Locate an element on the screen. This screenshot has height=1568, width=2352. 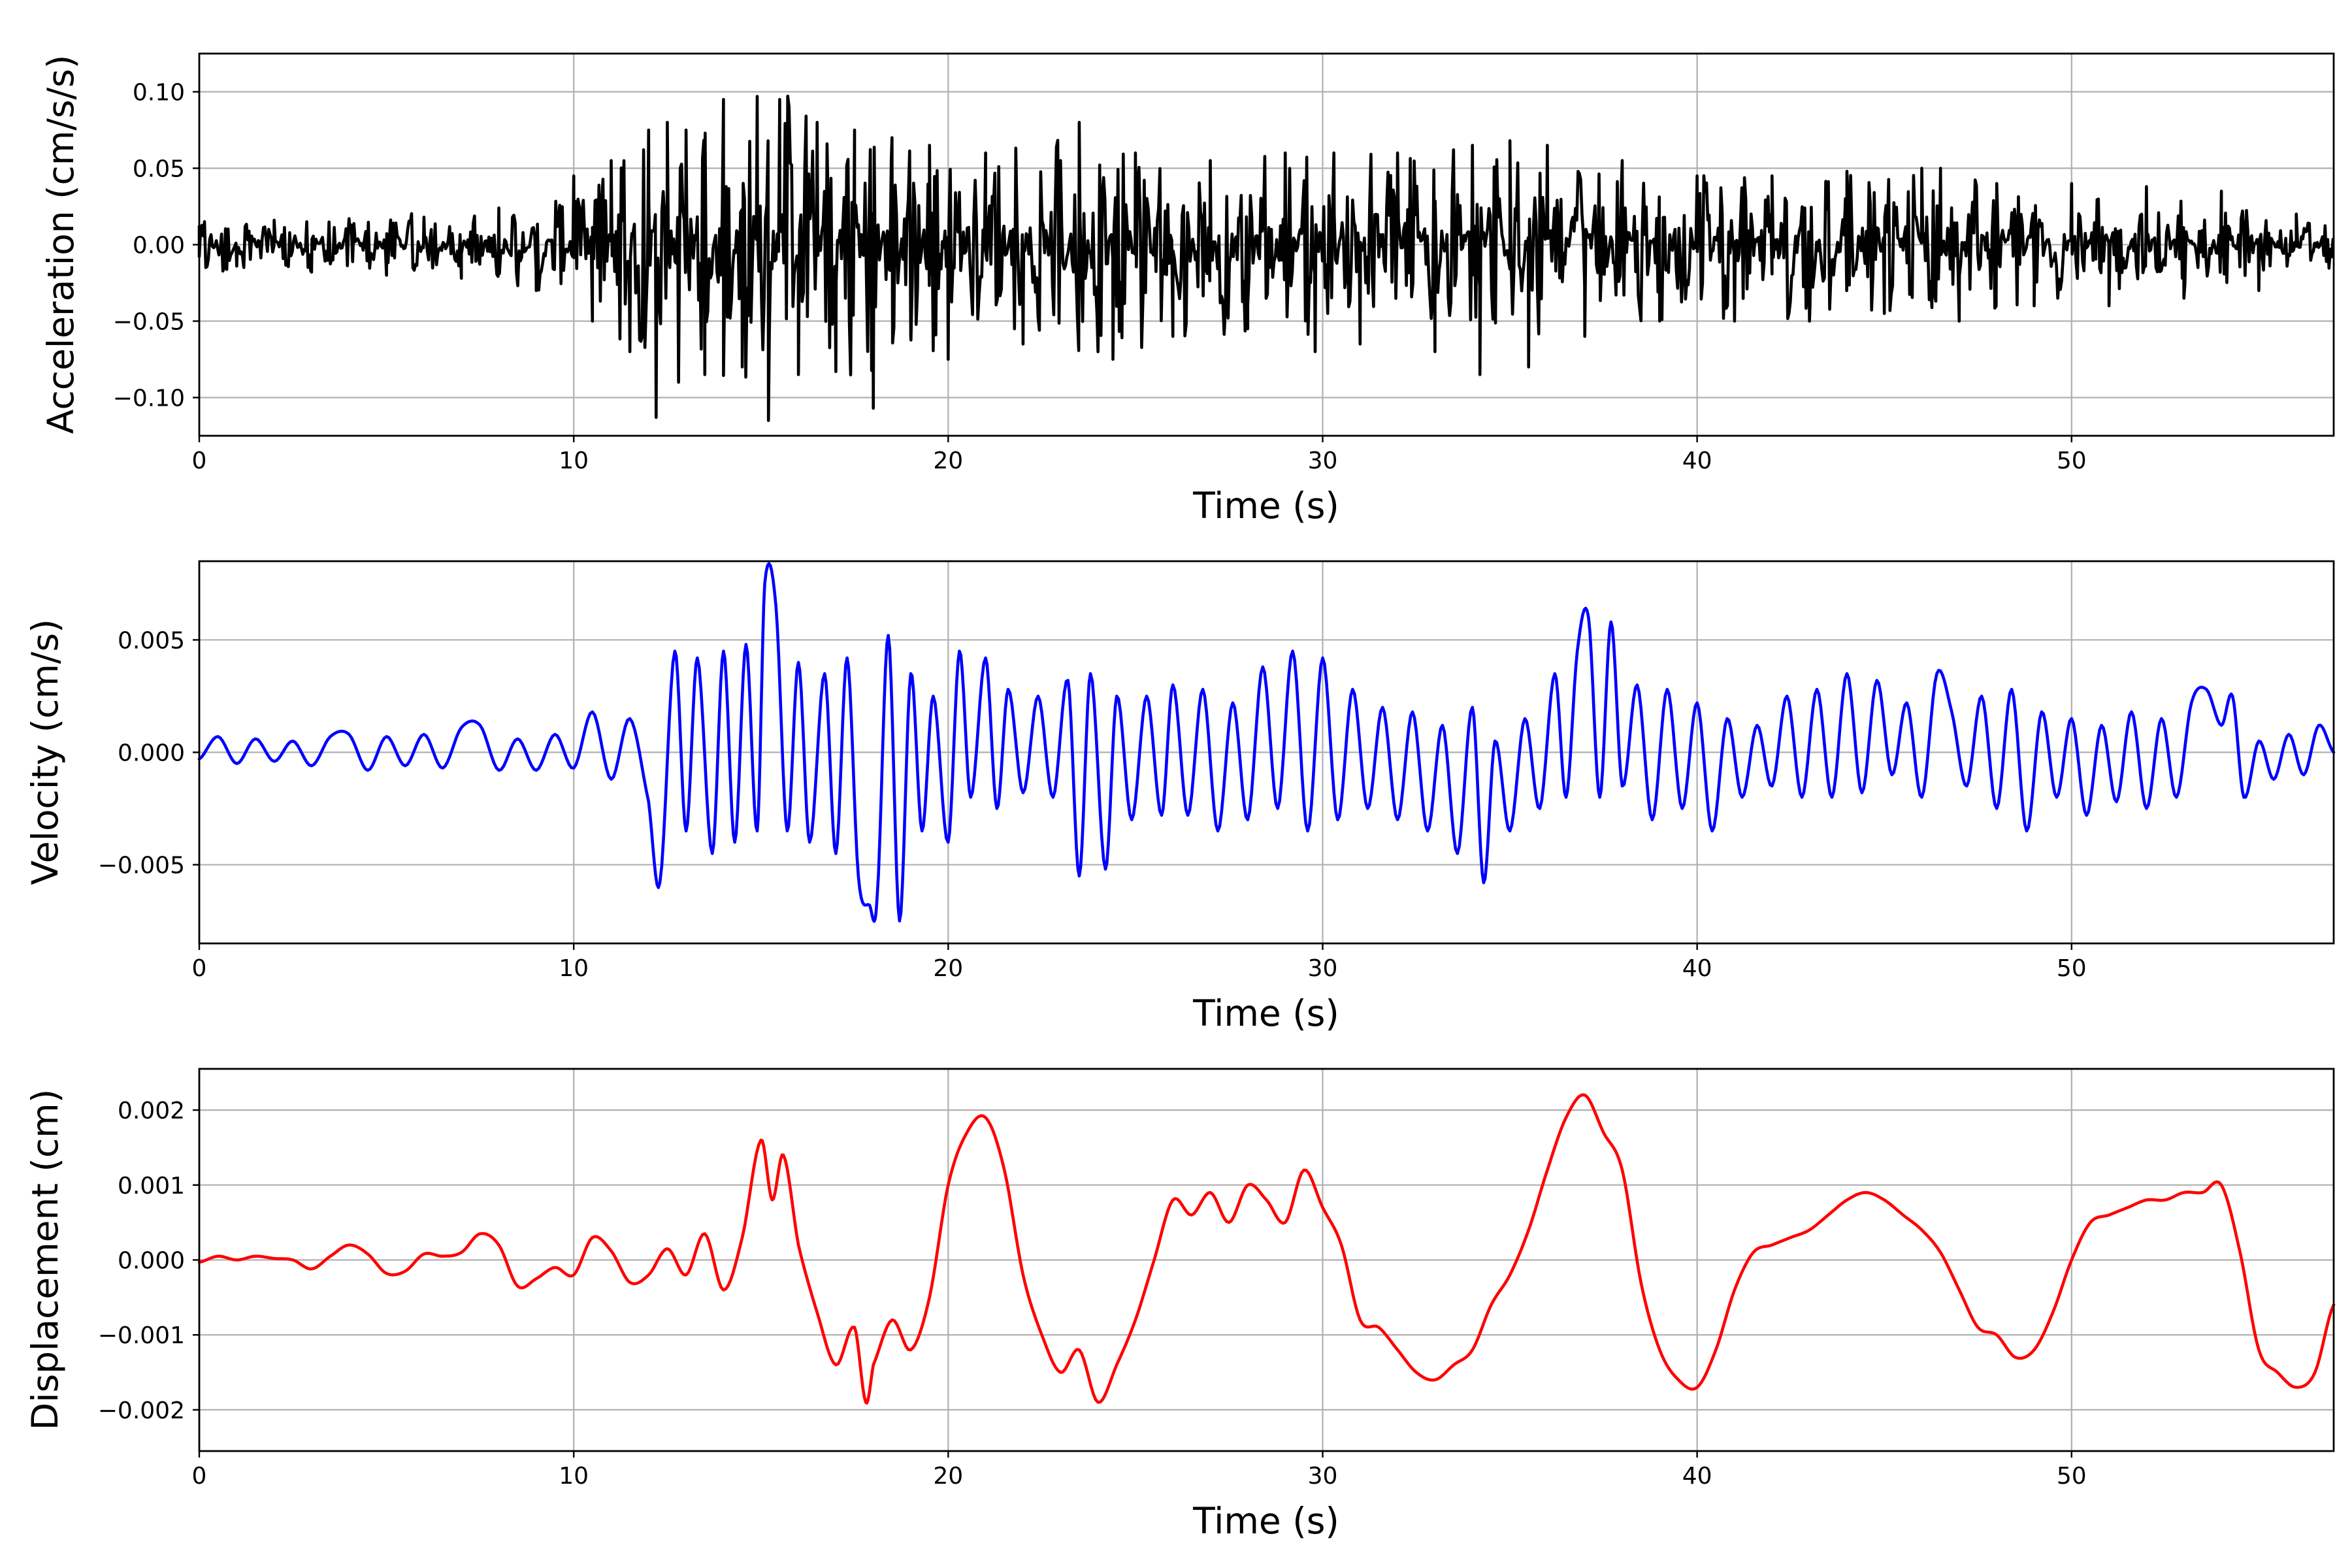
displacement-x-tick-label: 20 is located at coordinates (948, 1476).